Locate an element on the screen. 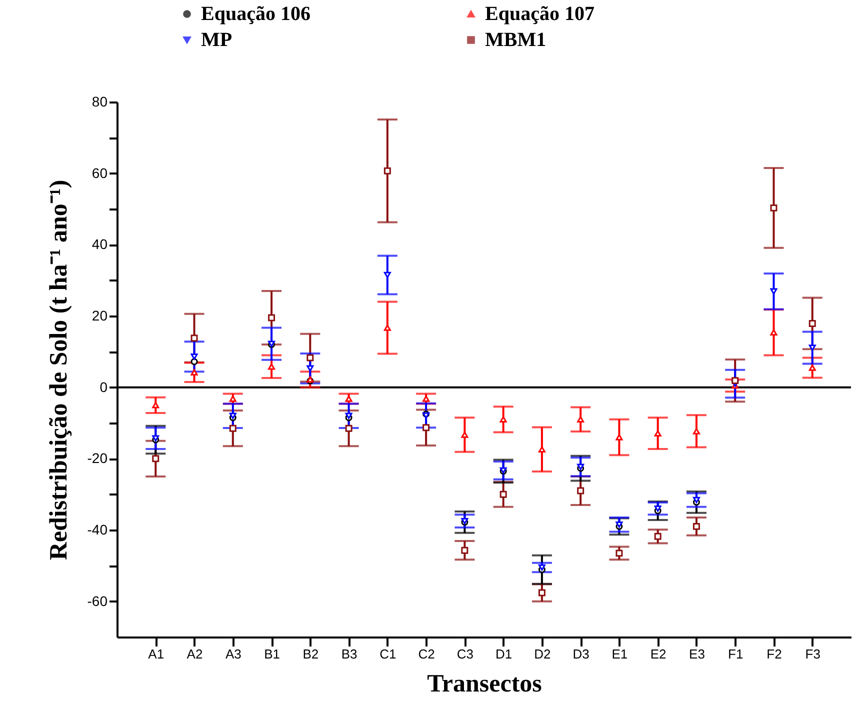  y-tick-label: 0 is located at coordinates (104, 386).